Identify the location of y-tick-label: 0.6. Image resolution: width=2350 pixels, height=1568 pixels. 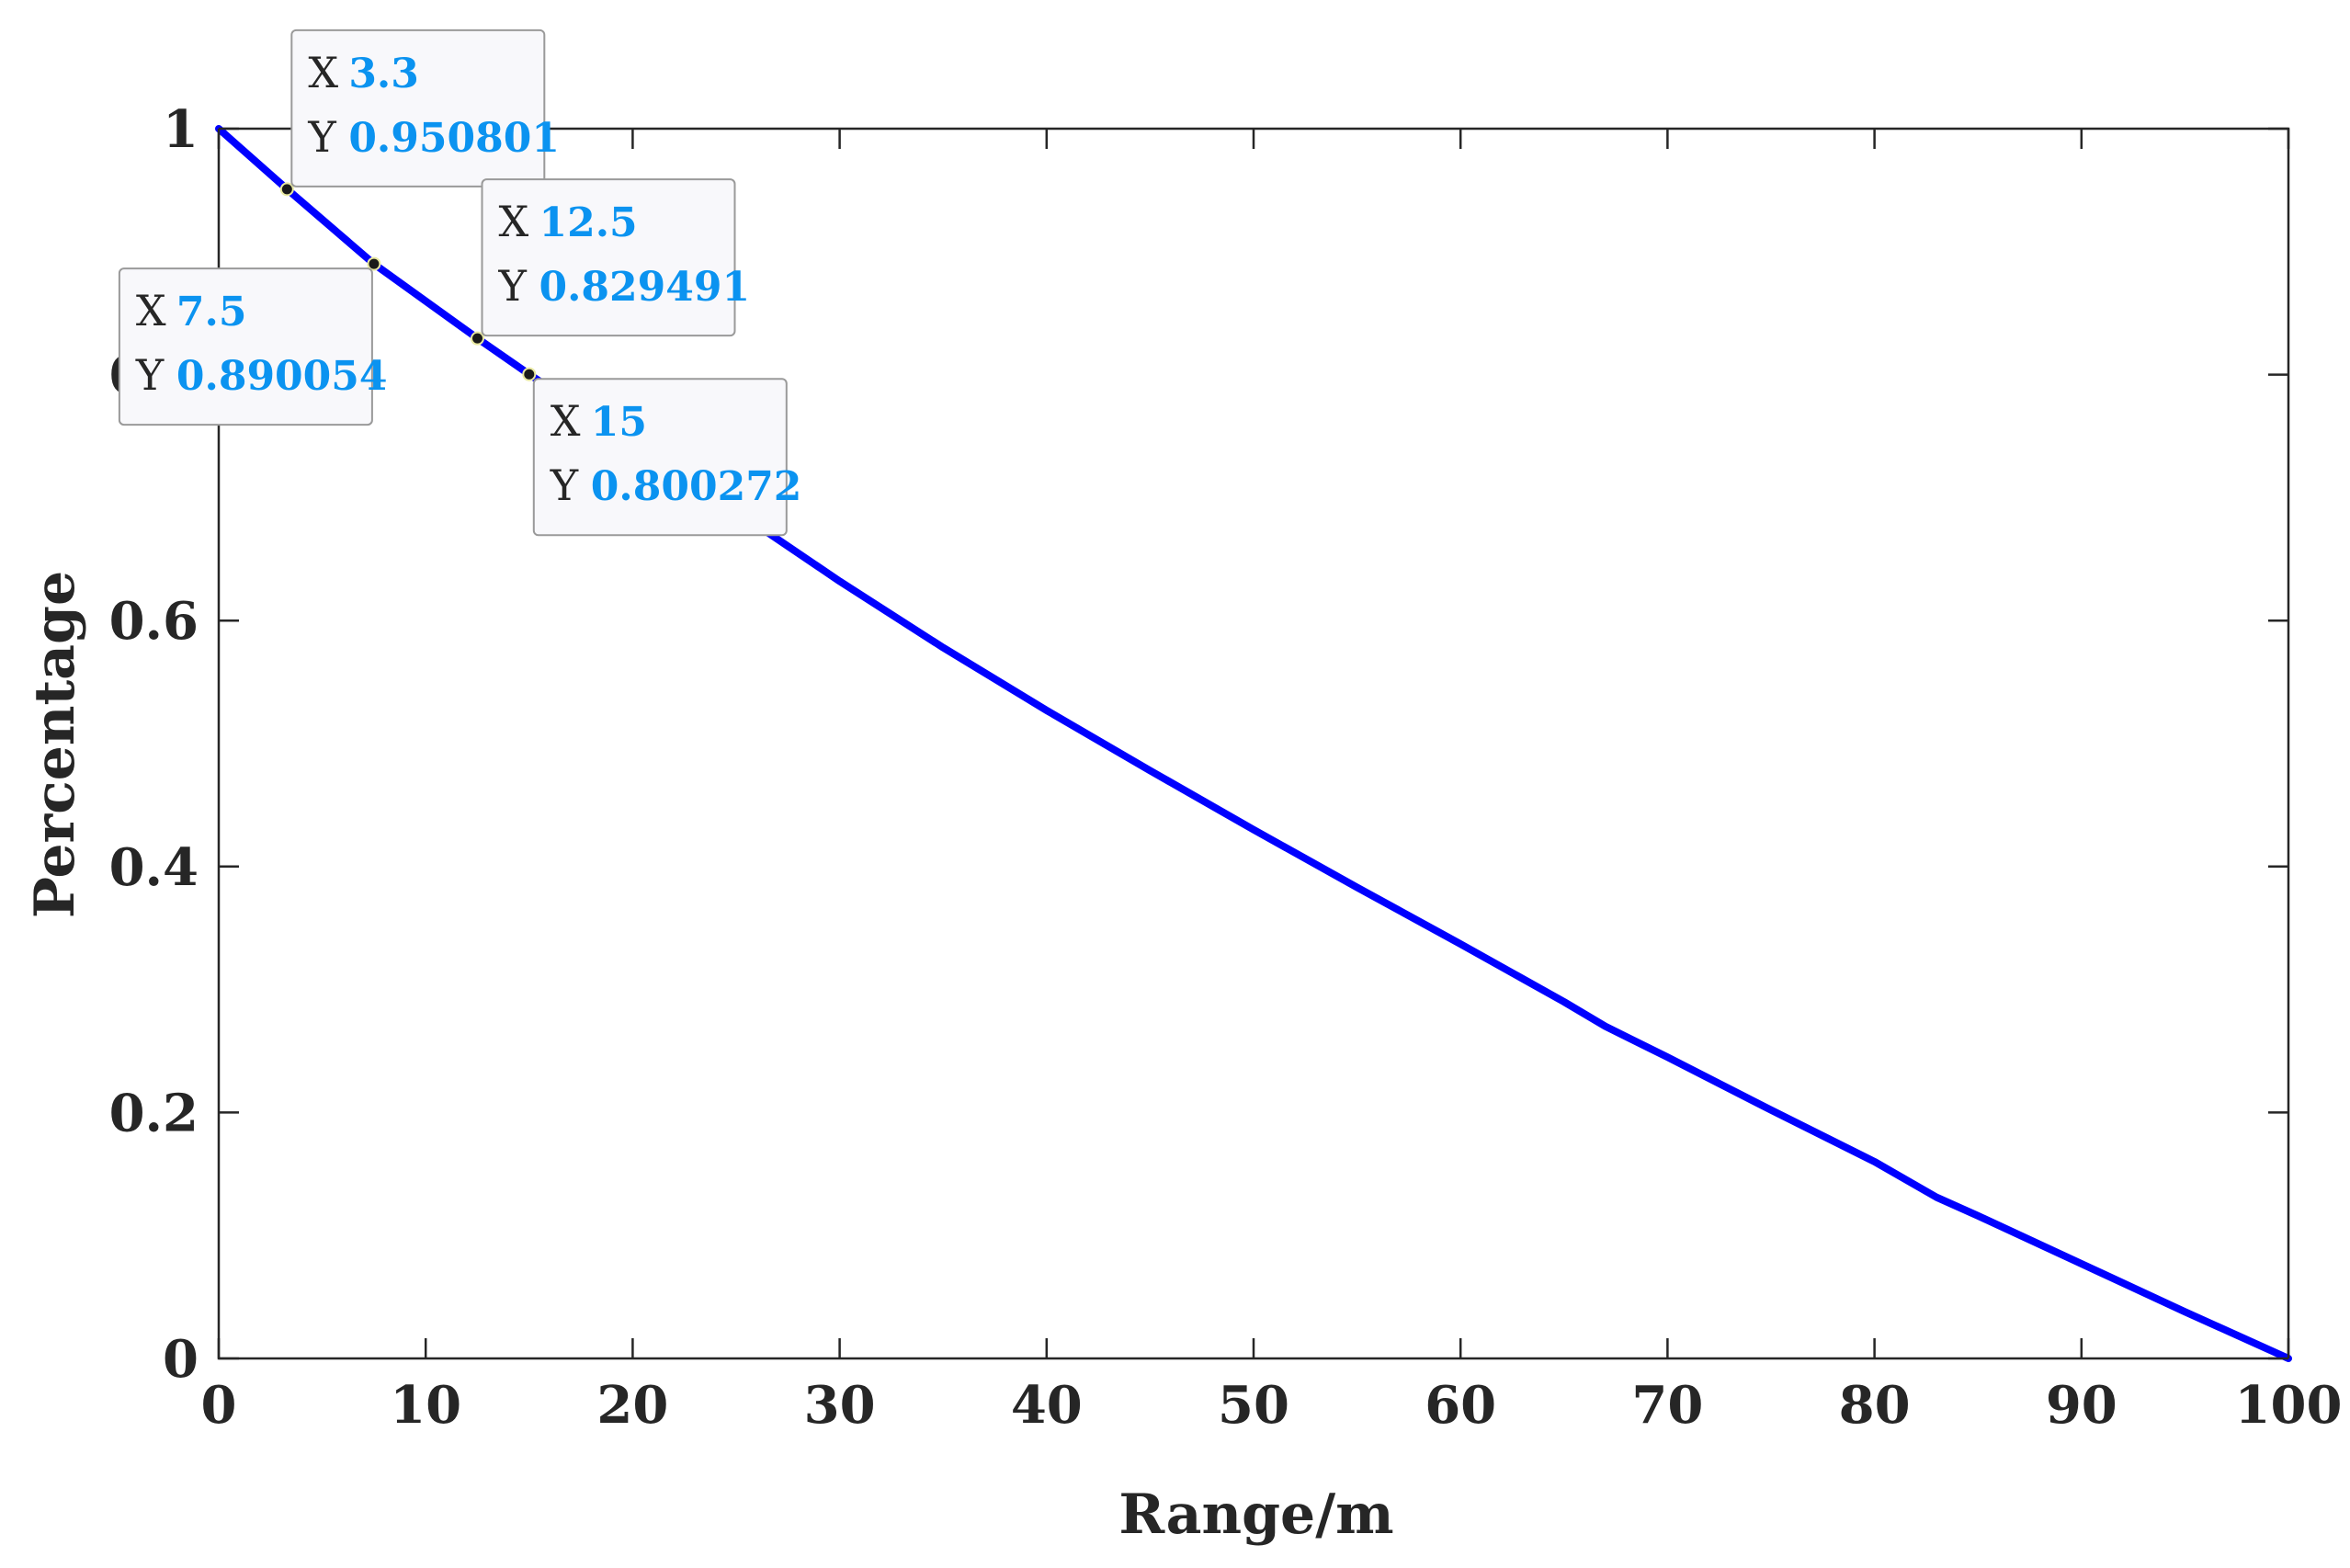
(154, 621).